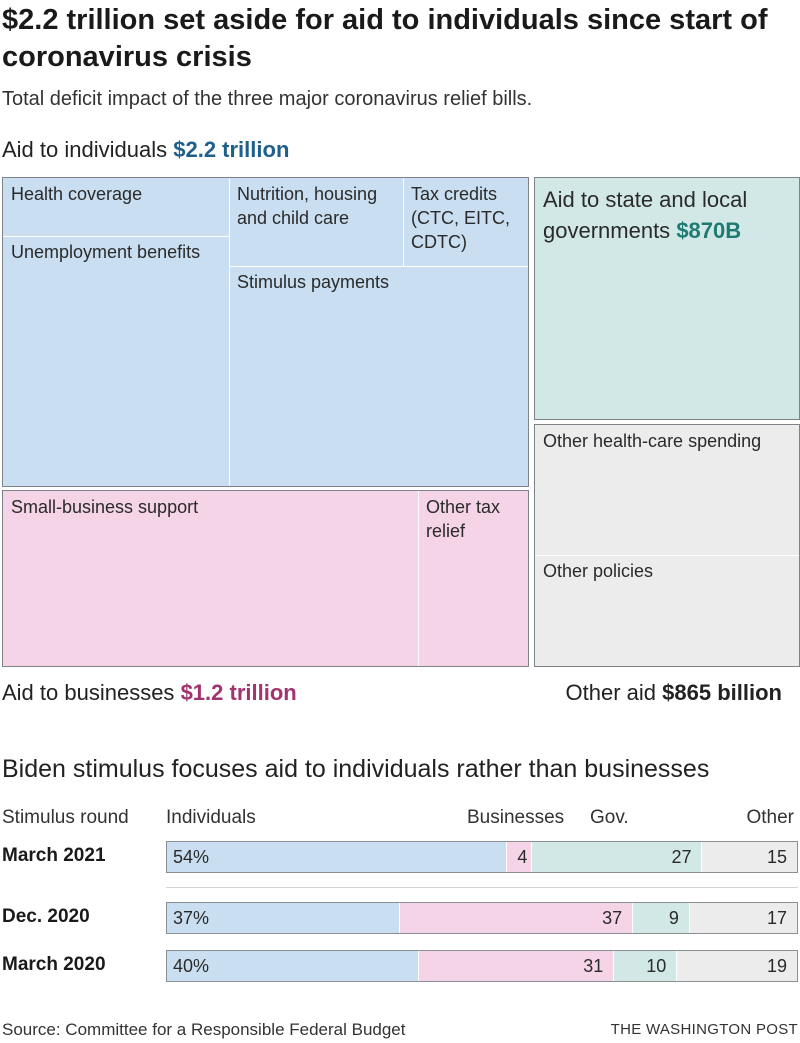 The height and width of the screenshot is (1043, 800). I want to click on row-label-march-2021: March 2021, so click(54, 855).